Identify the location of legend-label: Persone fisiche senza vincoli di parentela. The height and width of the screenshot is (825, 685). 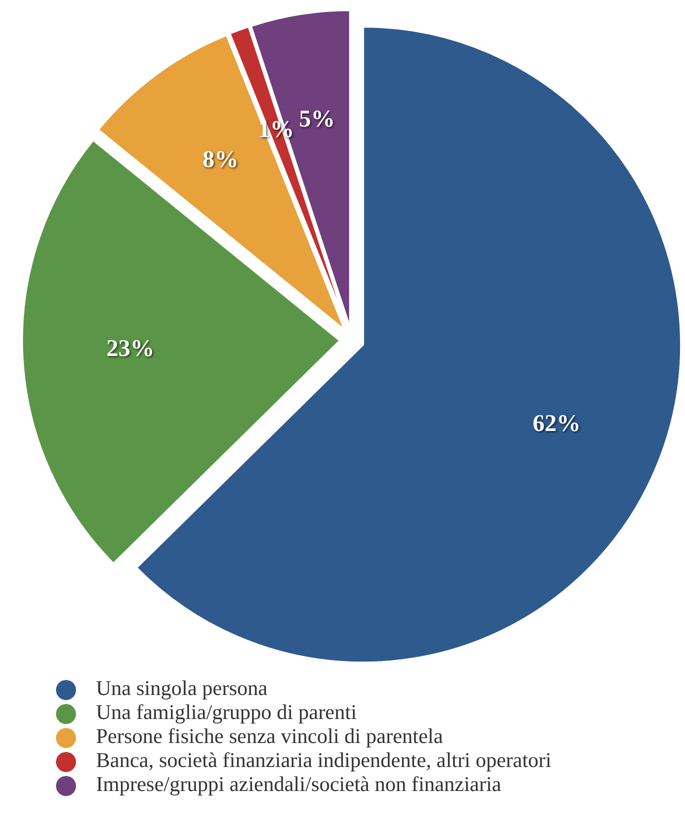
(270, 736).